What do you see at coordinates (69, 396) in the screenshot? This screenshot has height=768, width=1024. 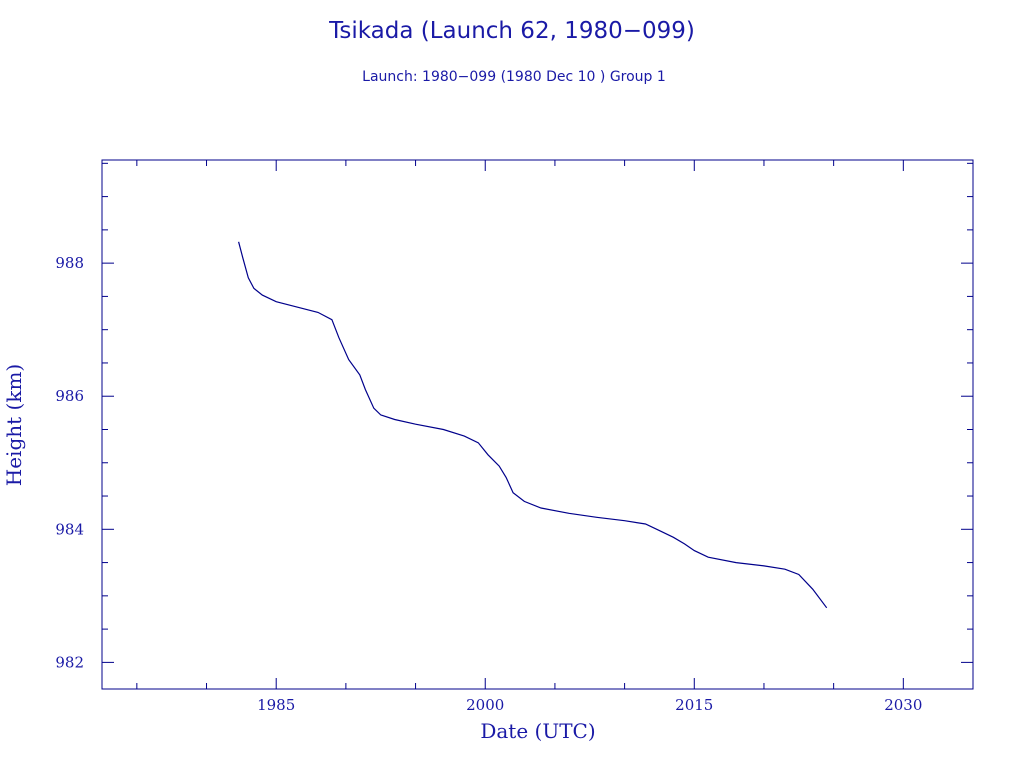 I see `y-tick-label: 986` at bounding box center [69, 396].